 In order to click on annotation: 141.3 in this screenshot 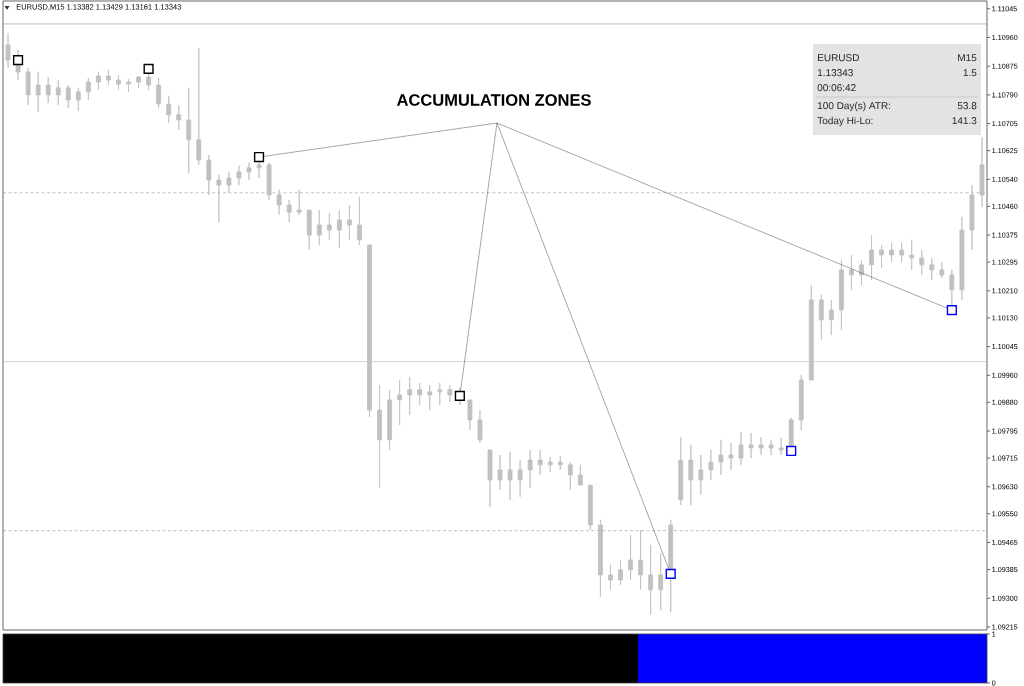, I will do `click(964, 121)`.